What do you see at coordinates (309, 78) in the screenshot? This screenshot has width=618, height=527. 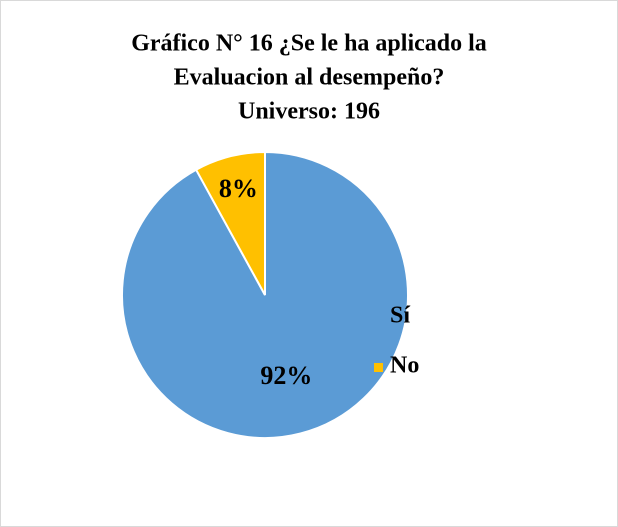 I see `chart-title: Evaluacion al desempeño?` at bounding box center [309, 78].